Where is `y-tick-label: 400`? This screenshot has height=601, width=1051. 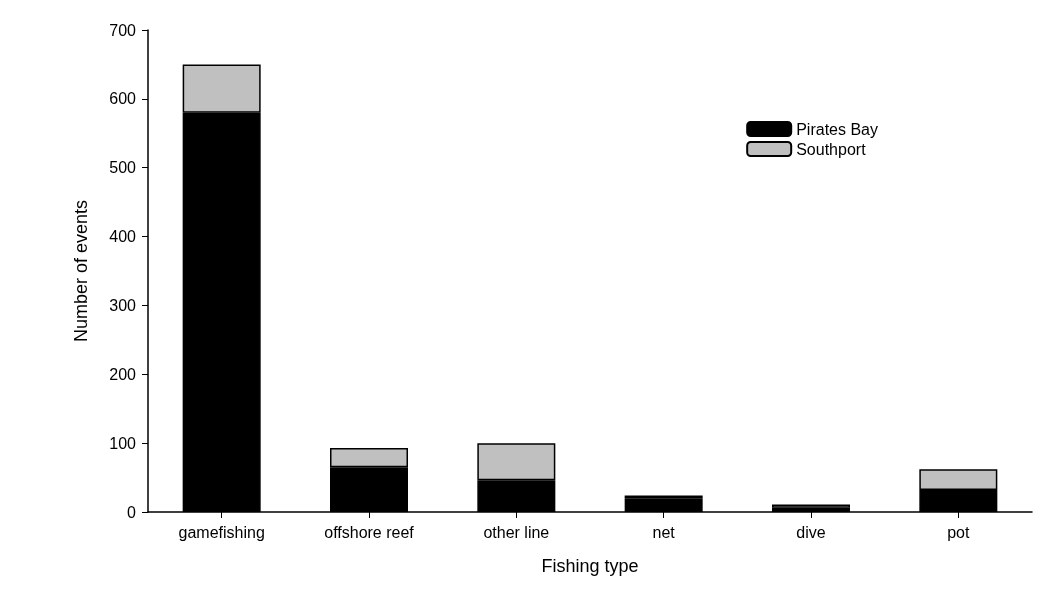
y-tick-label: 400 is located at coordinates (123, 237).